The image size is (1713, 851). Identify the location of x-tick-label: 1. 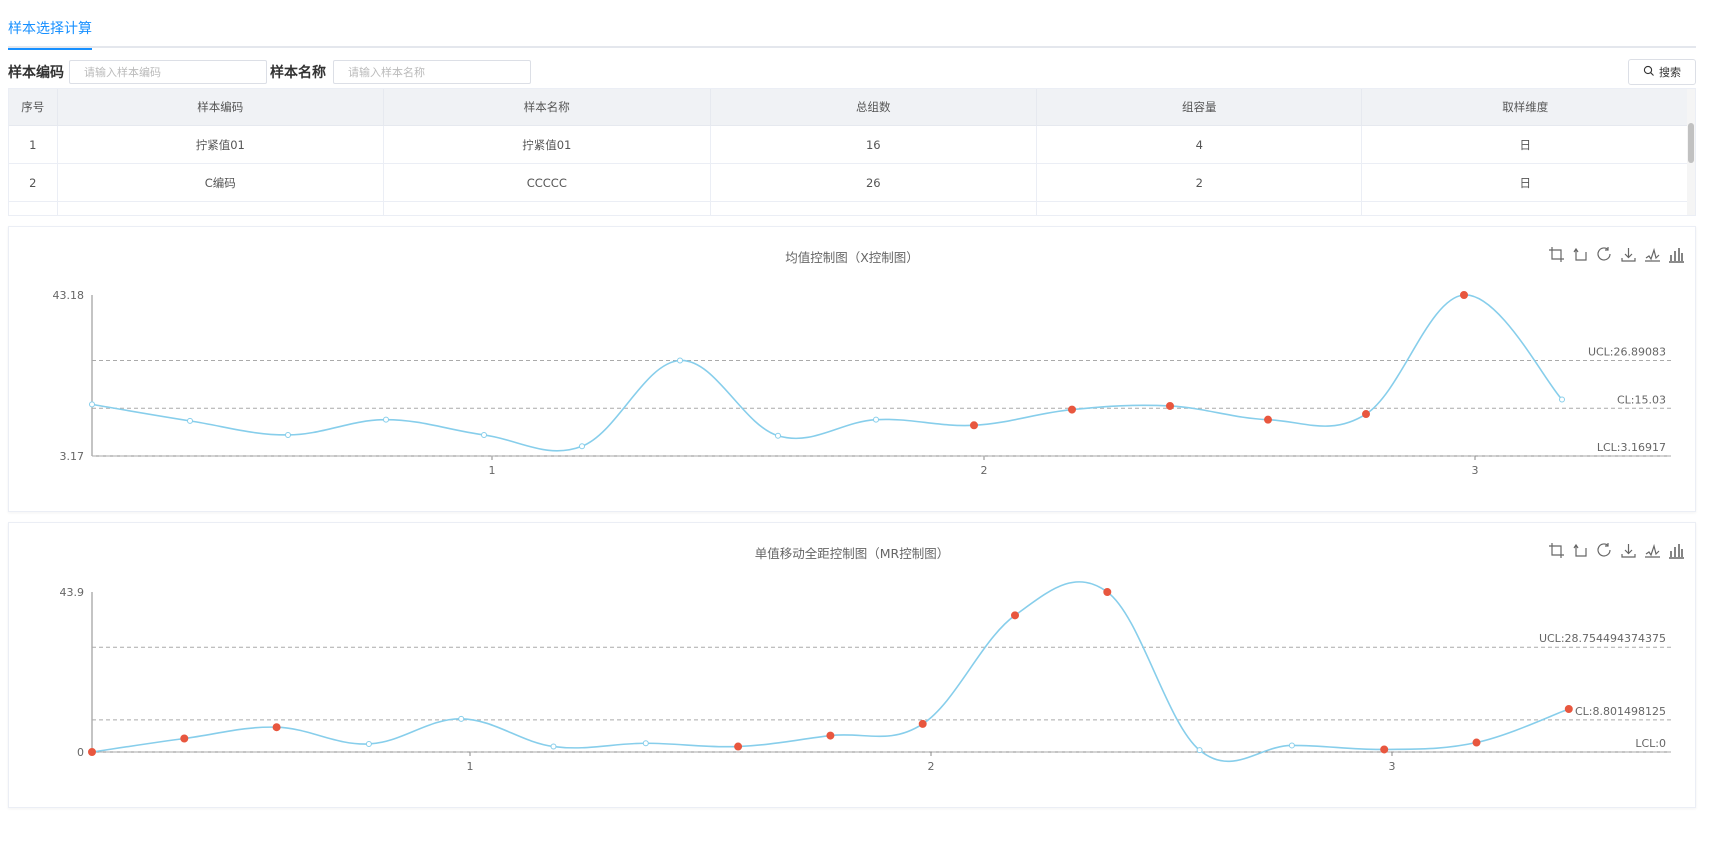
(492, 470).